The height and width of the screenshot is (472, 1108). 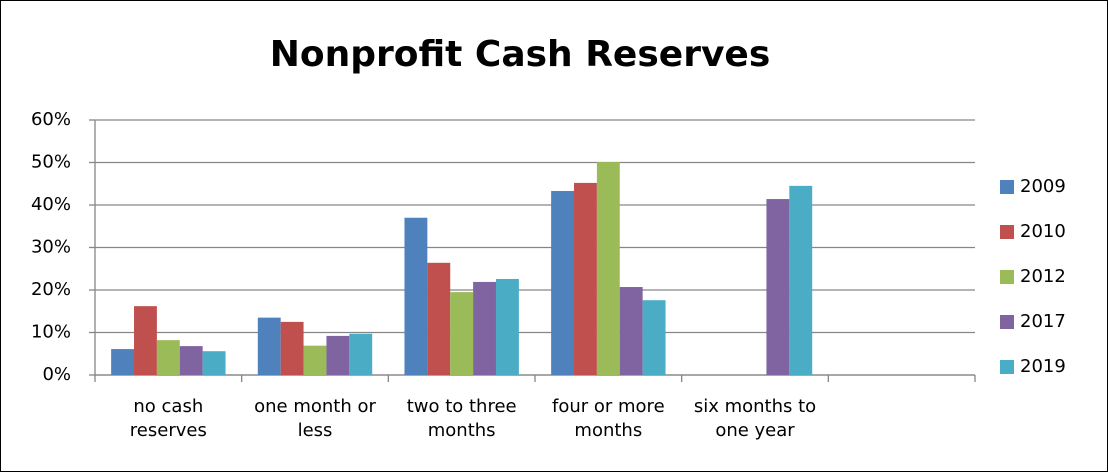 I want to click on x-tick-label: no cash reserves, so click(x=168, y=418).